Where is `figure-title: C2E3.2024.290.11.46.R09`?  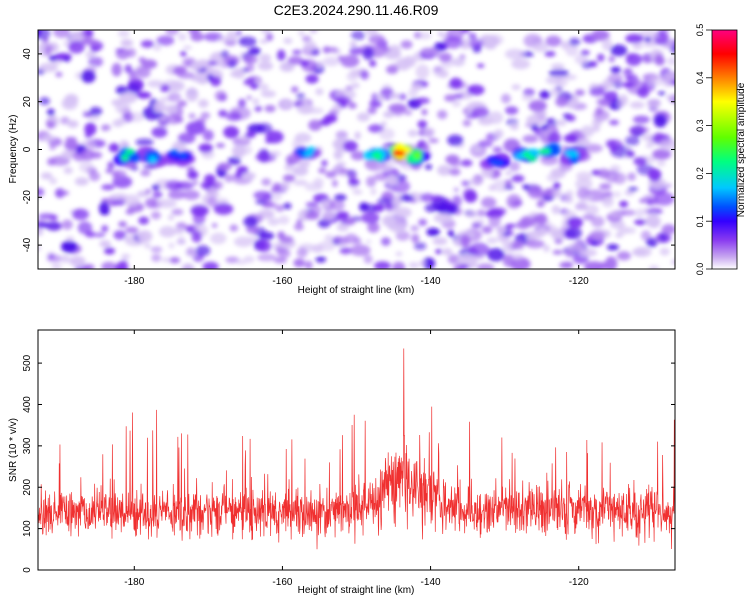 figure-title: C2E3.2024.290.11.46.R09 is located at coordinates (356, 10).